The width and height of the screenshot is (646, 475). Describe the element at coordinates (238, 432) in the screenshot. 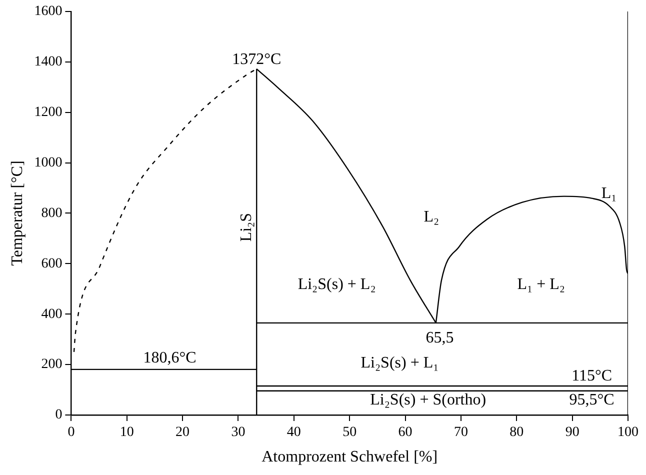

I see `x-tick-label: 30` at that location.